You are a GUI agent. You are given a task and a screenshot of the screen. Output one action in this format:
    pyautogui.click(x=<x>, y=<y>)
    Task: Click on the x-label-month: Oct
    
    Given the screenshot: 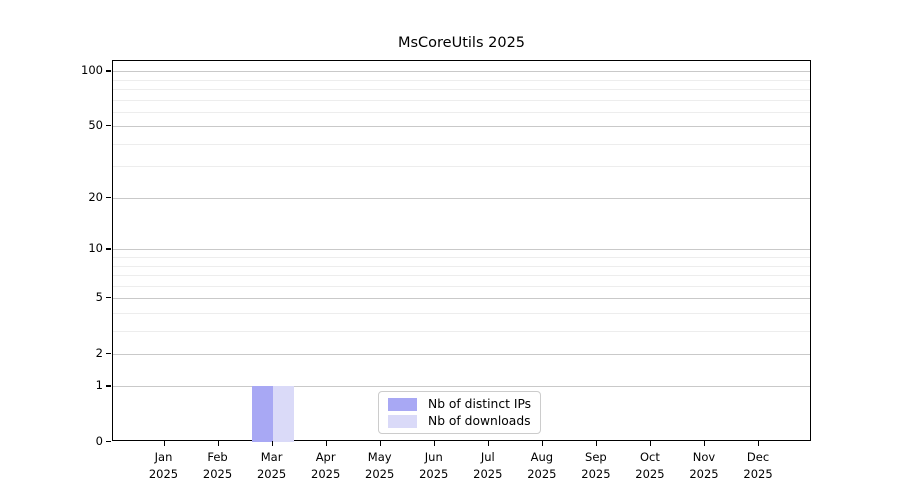 What is the action you would take?
    pyautogui.click(x=649, y=457)
    